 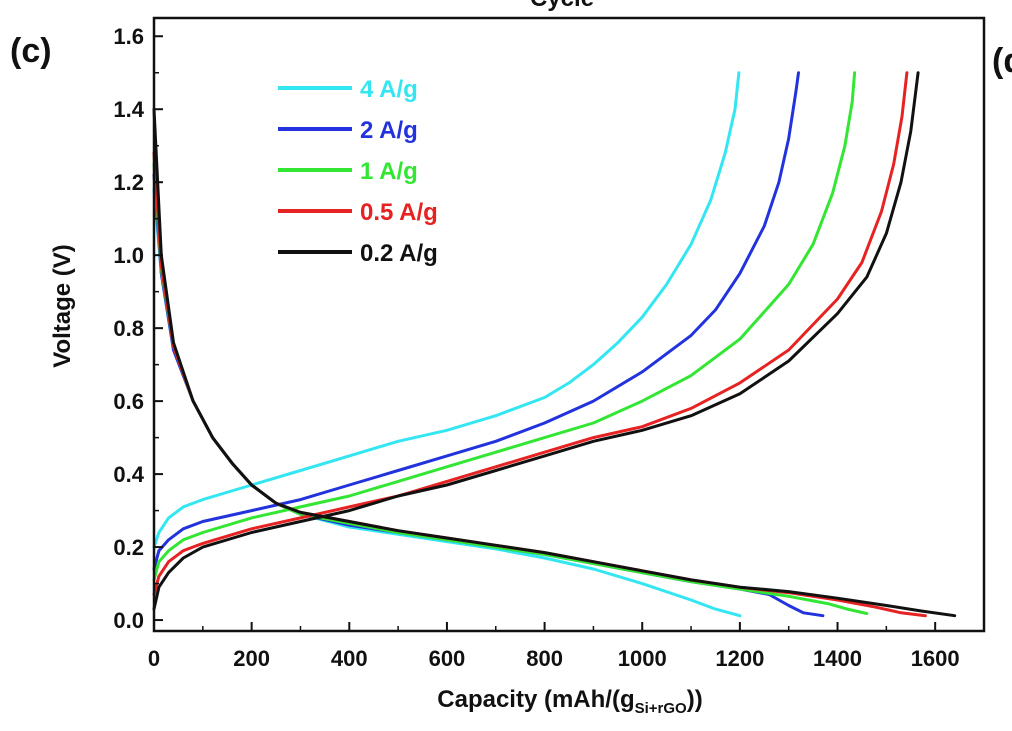 What do you see at coordinates (128, 547) in the screenshot?
I see `y-tick-label: 0.2` at bounding box center [128, 547].